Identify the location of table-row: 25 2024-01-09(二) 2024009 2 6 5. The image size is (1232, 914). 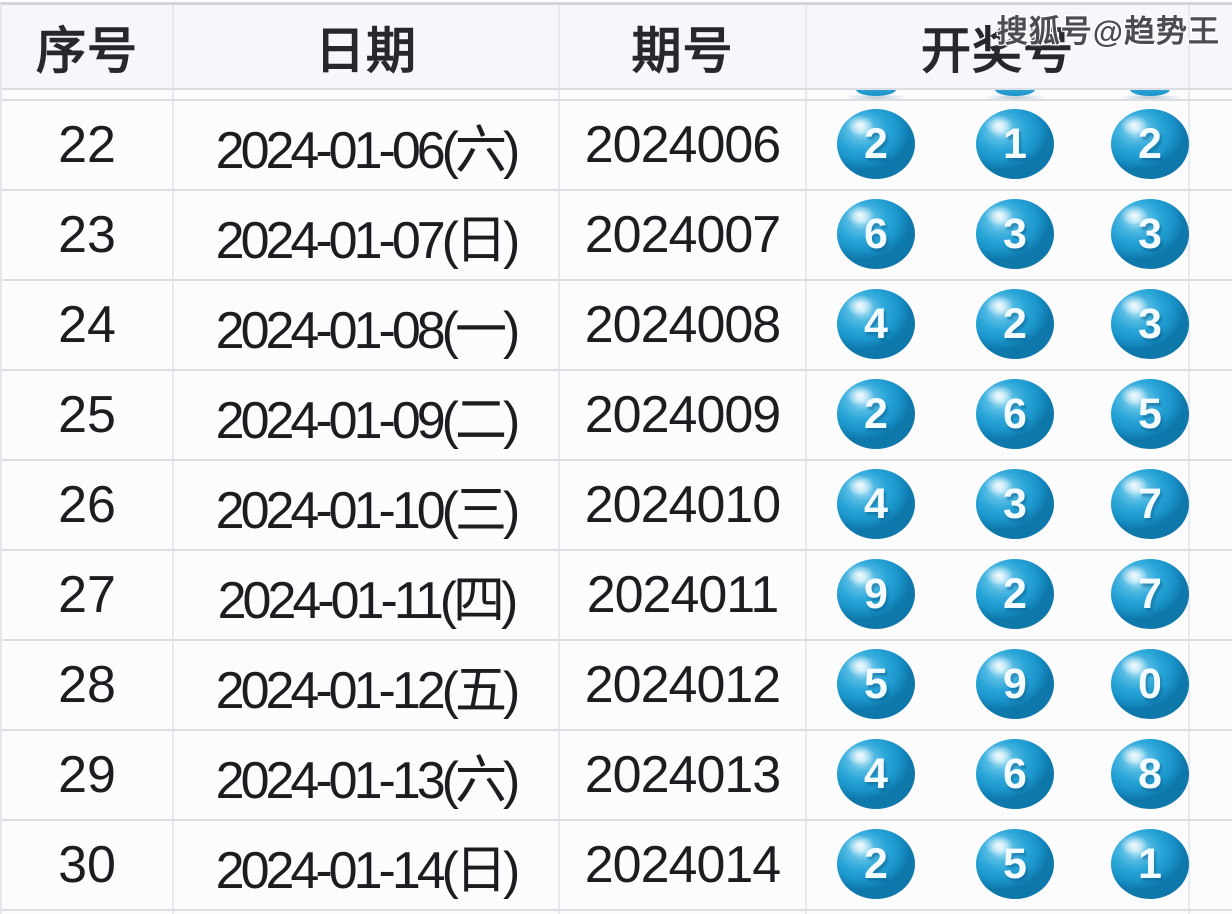
(617, 416).